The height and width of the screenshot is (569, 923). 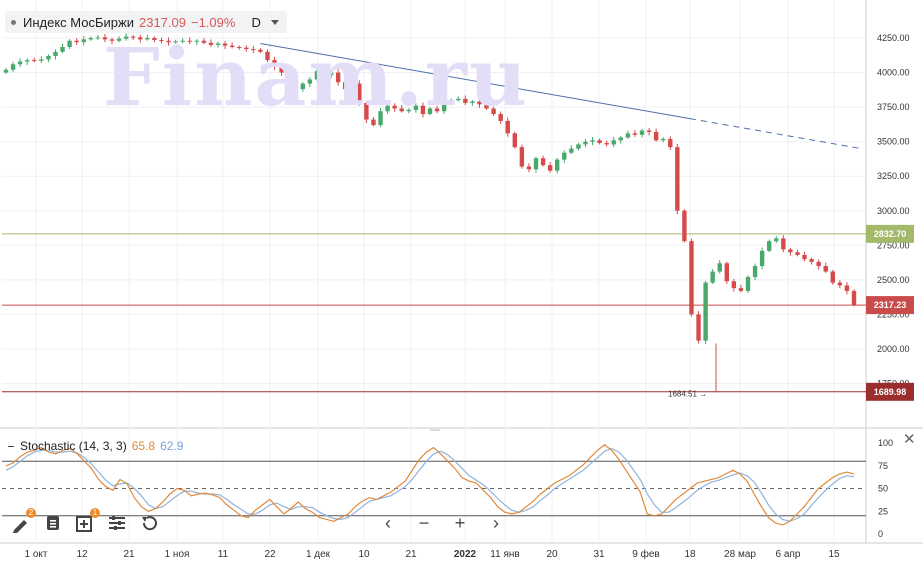 What do you see at coordinates (893, 314) in the screenshot?
I see `price-tick-label: 2250.00` at bounding box center [893, 314].